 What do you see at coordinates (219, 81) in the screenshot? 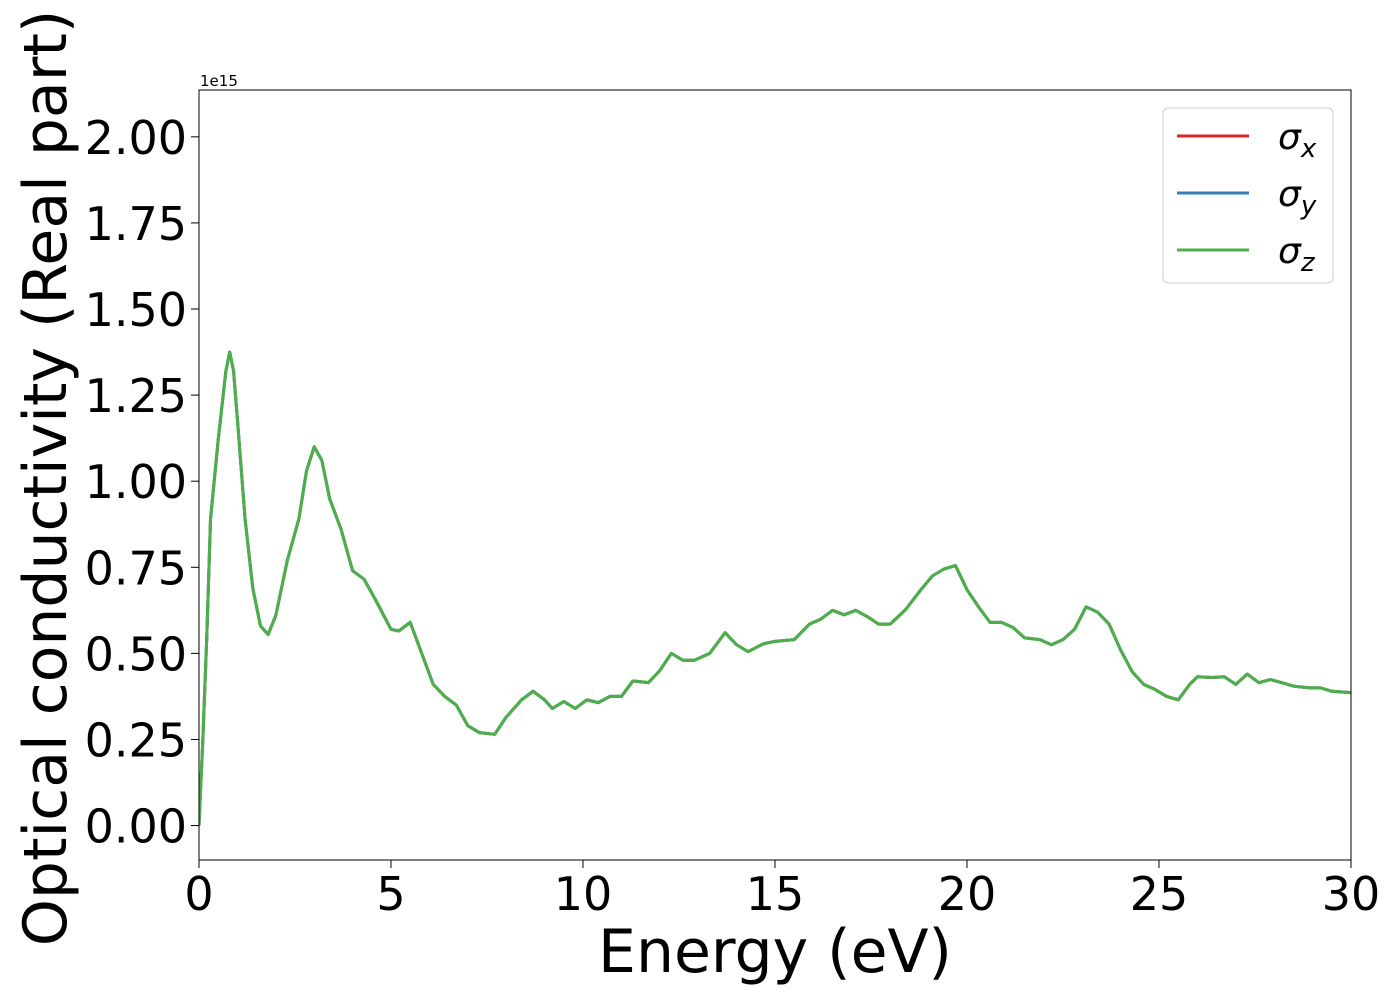
I see `offset-text: 1e15` at bounding box center [219, 81].